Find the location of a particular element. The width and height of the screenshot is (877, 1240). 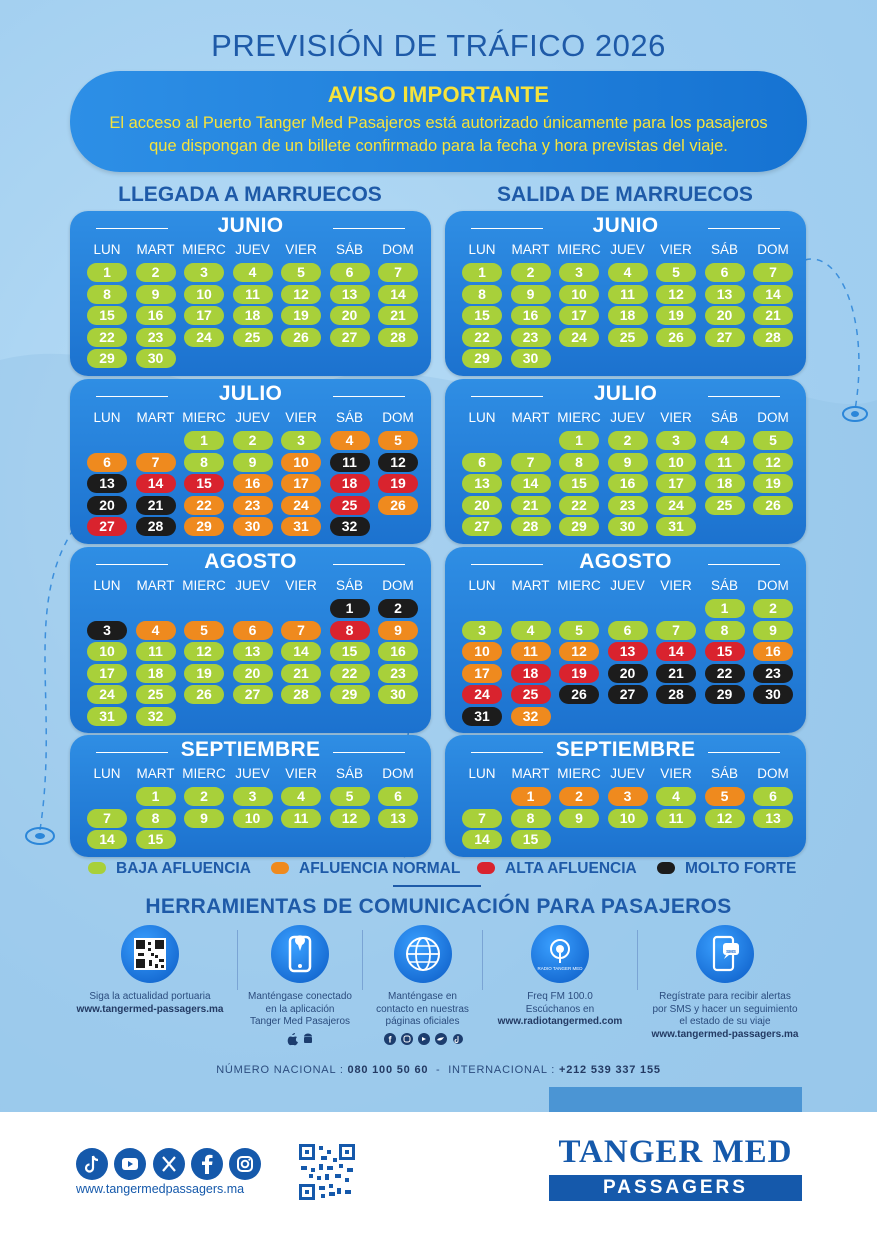

day-19-high: 19 is located at coordinates (579, 673).